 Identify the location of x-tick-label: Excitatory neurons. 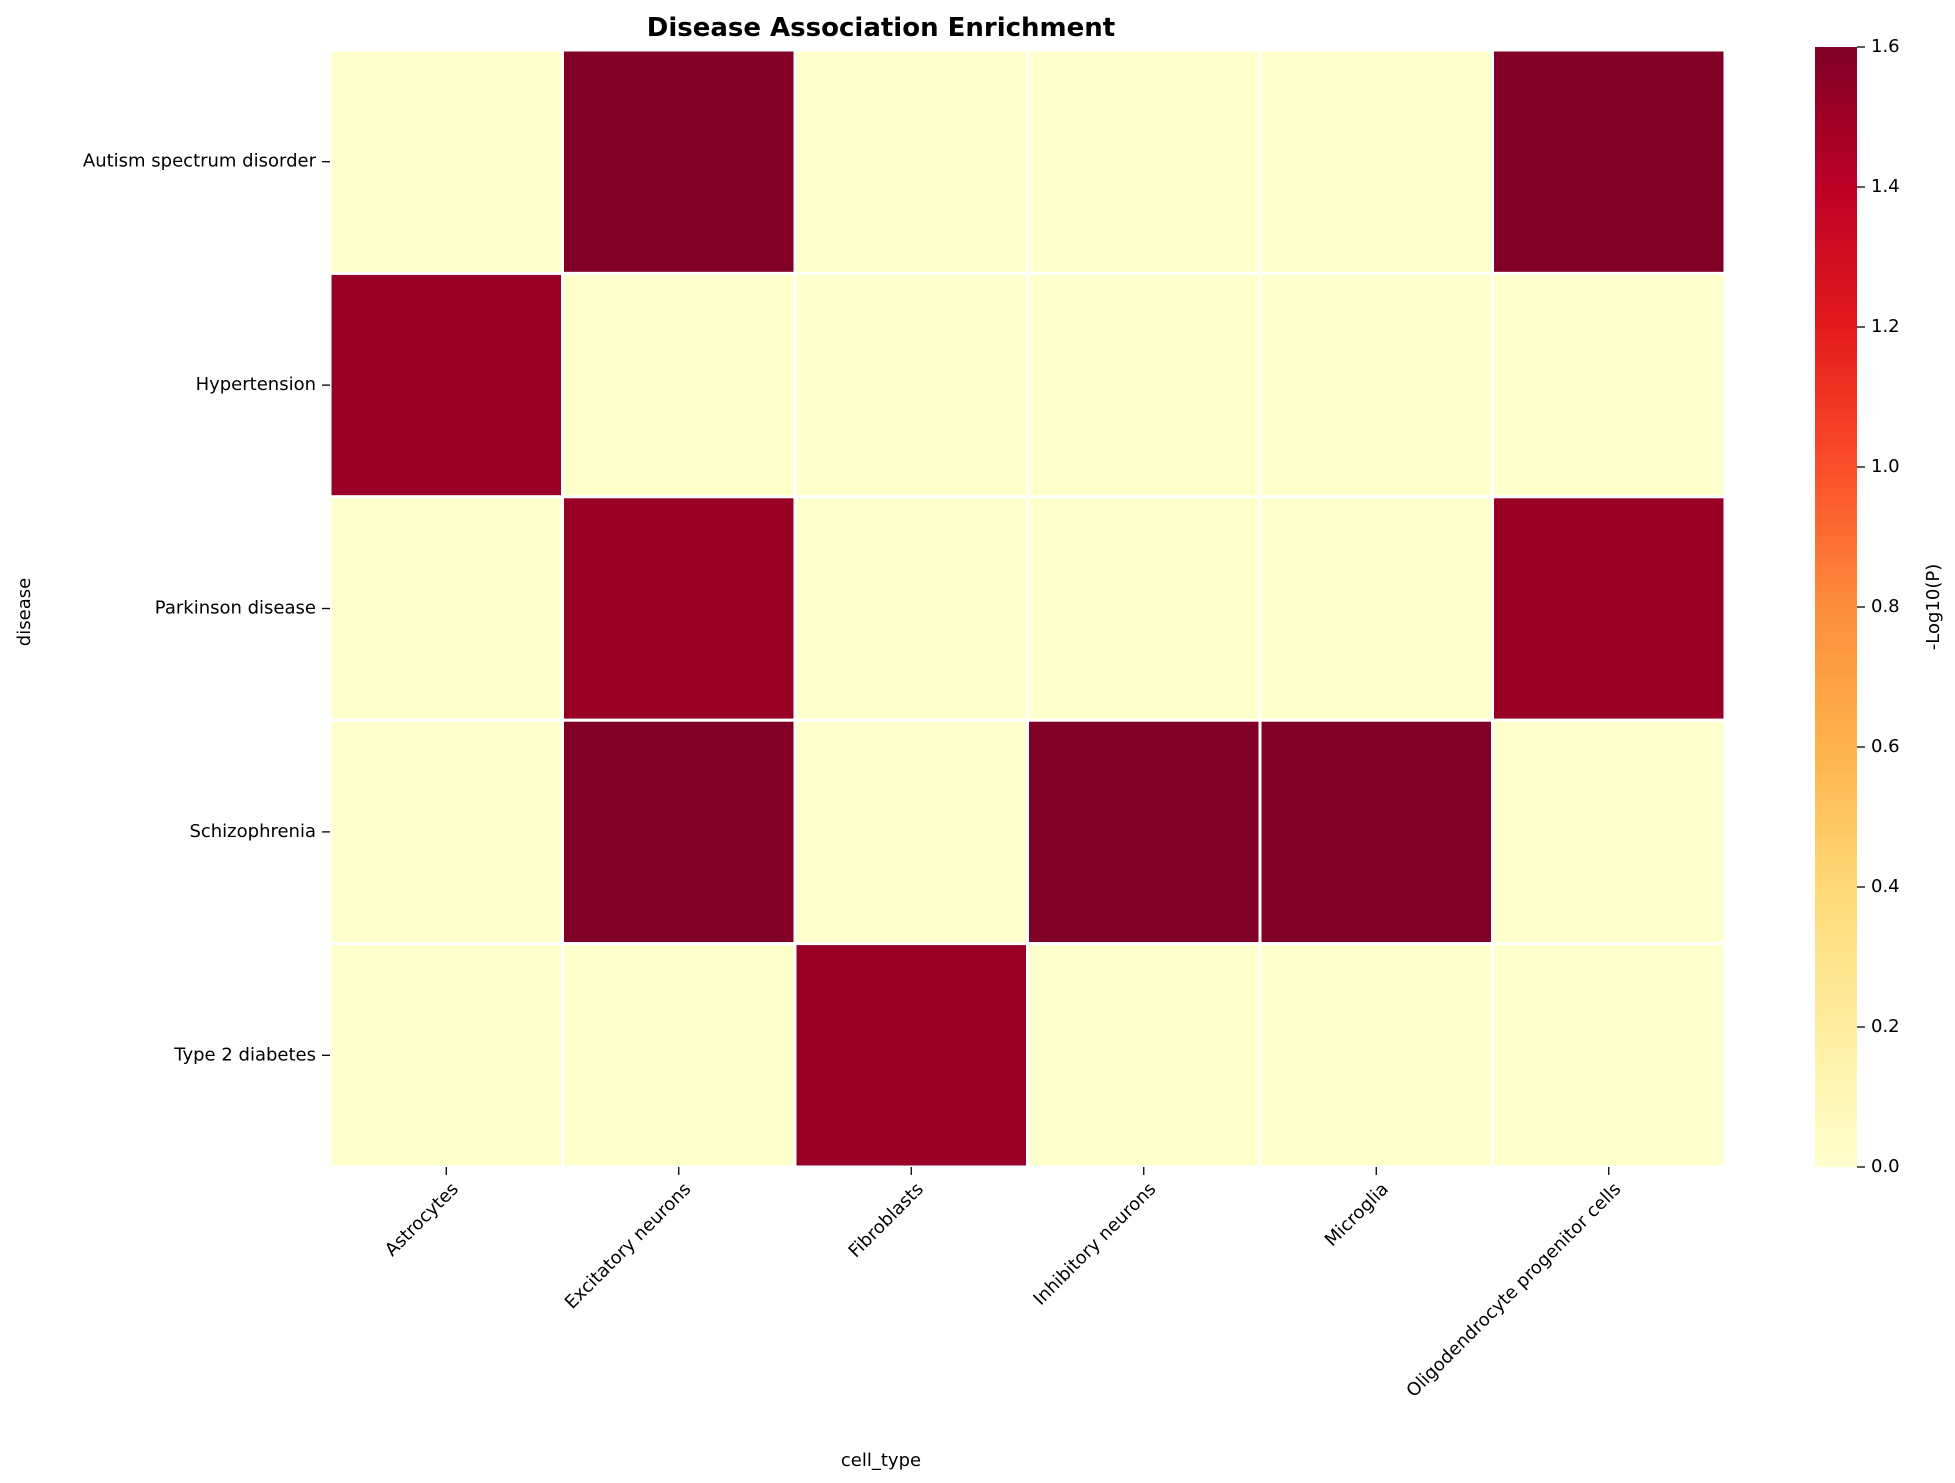
(628, 1246).